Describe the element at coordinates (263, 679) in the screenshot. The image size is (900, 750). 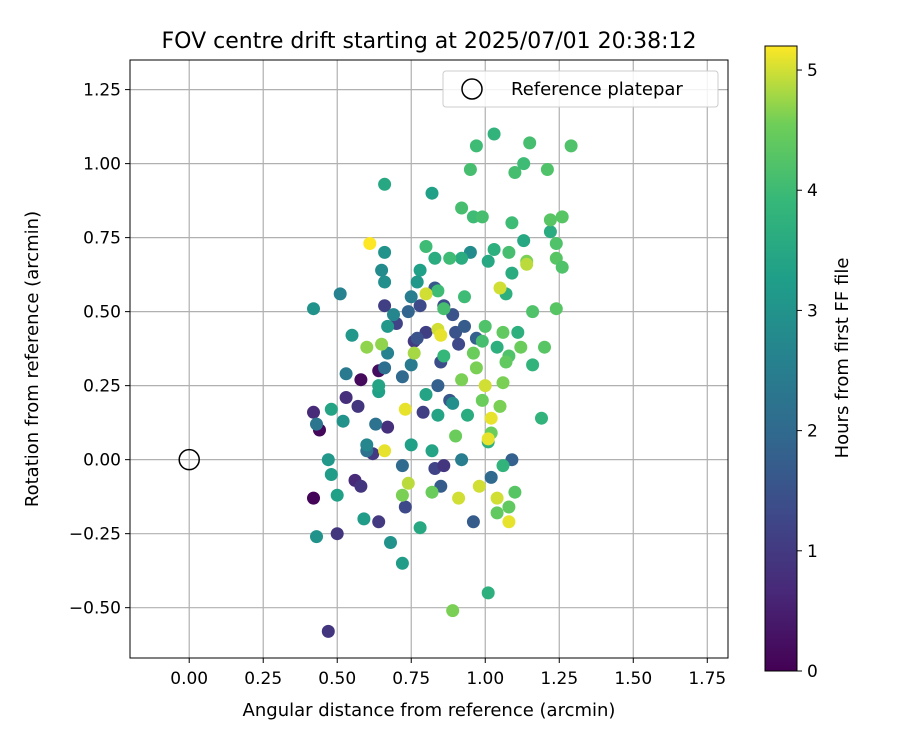
I see `x-tick-label: 0.25` at that location.